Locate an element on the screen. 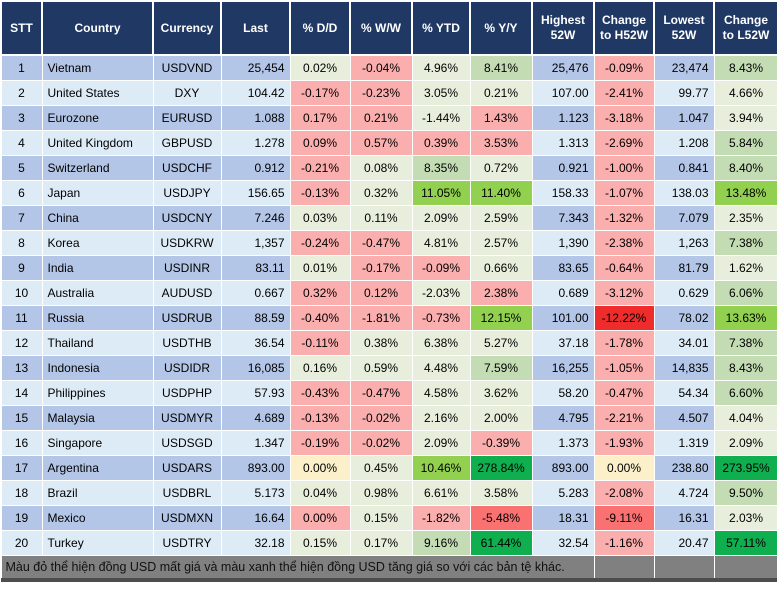  cell-country: Indonesia is located at coordinates (97, 368).